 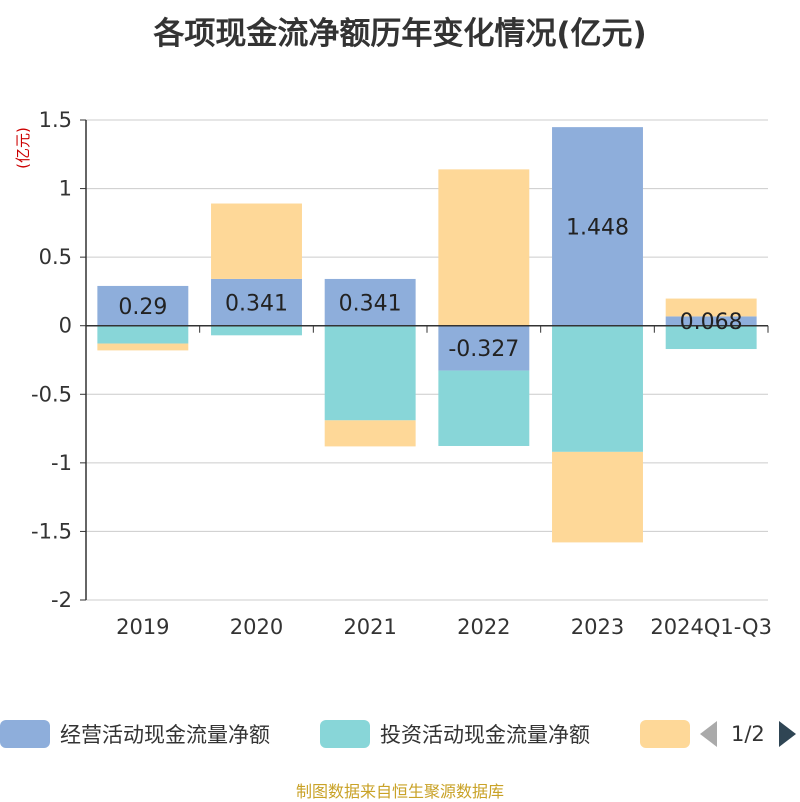 I want to click on legend-swatch-operating, so click(x=25, y=734).